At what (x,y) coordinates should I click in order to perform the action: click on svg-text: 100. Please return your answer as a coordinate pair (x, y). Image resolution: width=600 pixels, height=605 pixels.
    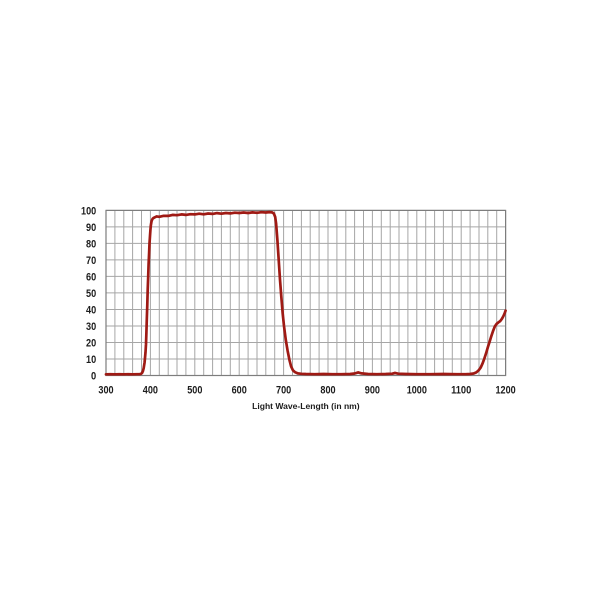
    Looking at the image, I should click on (88, 212).